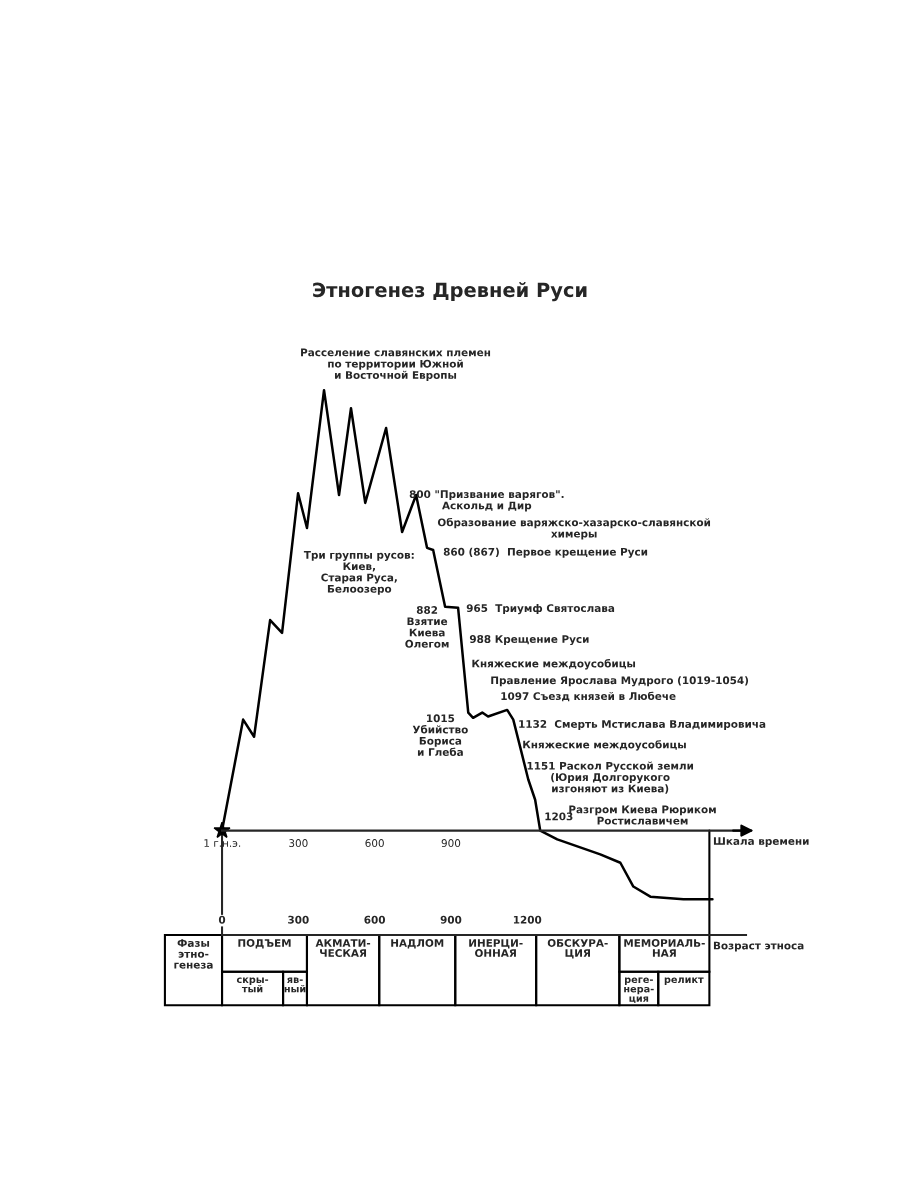  Describe the element at coordinates (642, 725) in the screenshot. I see `annotation: 1132 Смерть Мстислава Владимировича` at that location.